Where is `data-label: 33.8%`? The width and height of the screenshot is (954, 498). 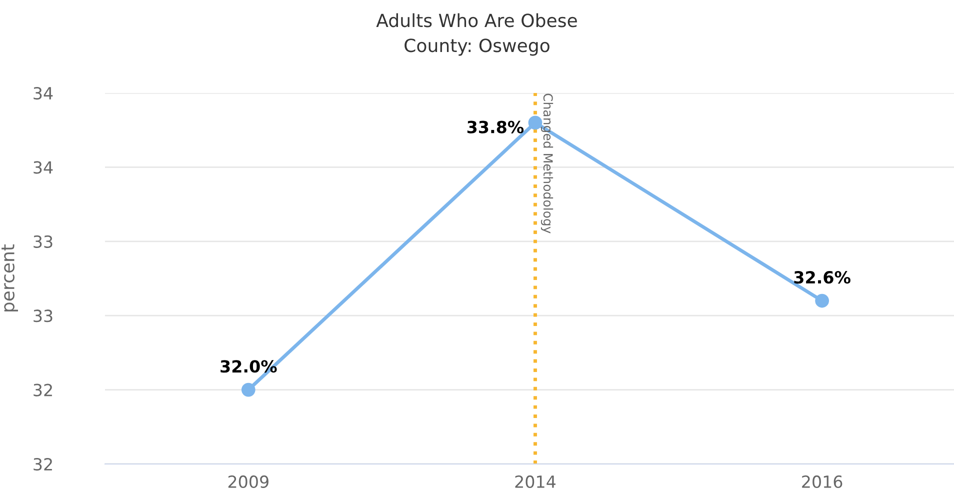 data-label: 33.8% is located at coordinates (495, 127).